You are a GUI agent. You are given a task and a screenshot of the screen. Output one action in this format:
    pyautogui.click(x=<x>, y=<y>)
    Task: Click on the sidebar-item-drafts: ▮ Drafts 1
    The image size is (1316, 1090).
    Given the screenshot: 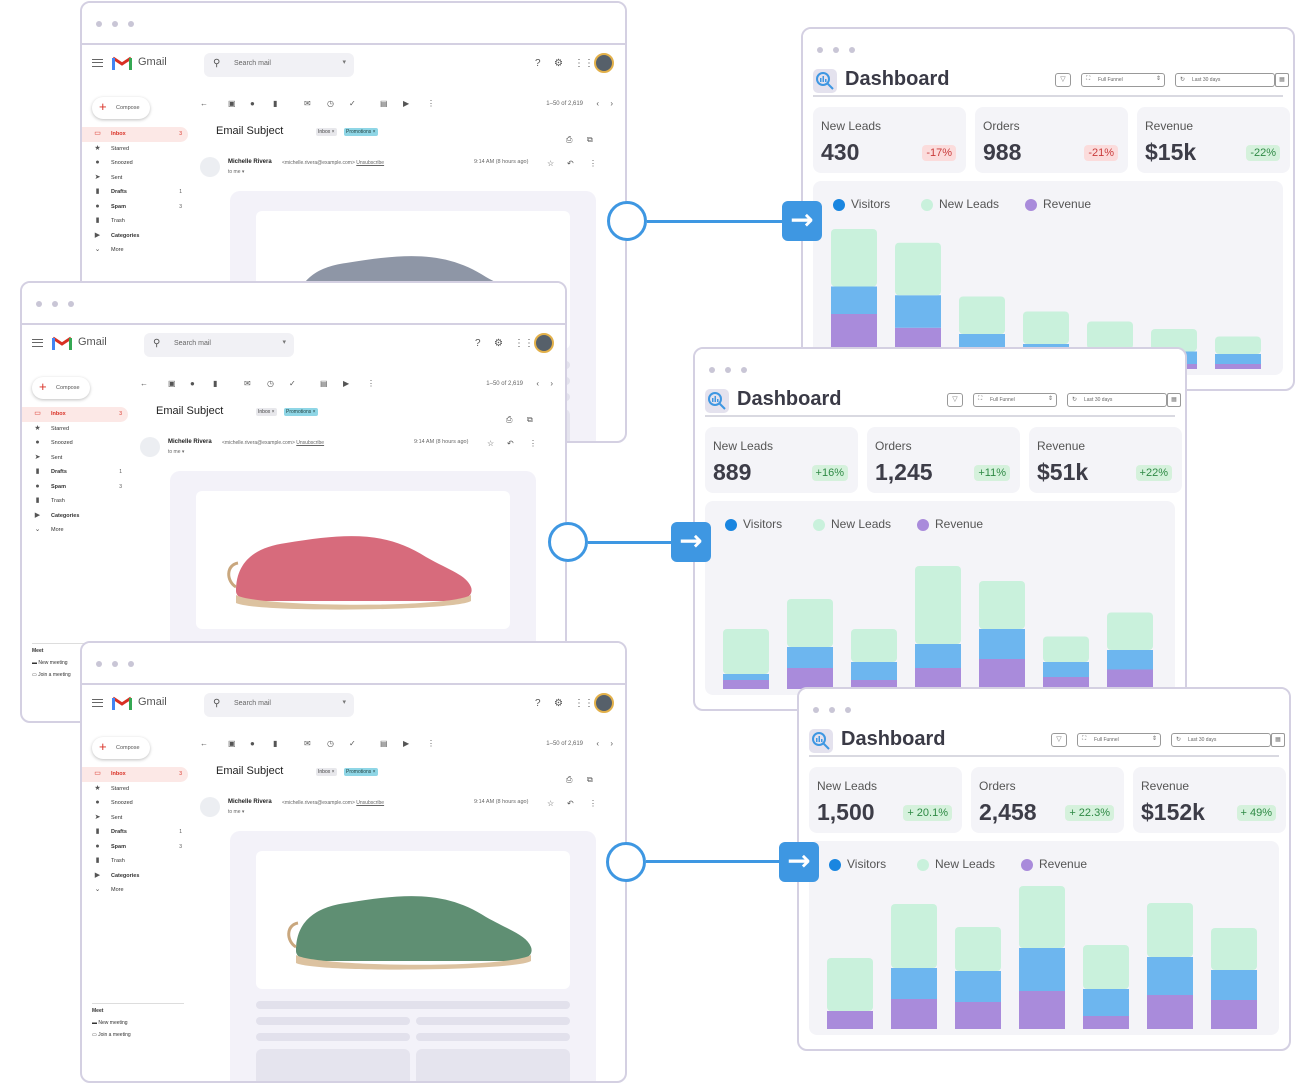 What is the action you would take?
    pyautogui.click(x=135, y=832)
    